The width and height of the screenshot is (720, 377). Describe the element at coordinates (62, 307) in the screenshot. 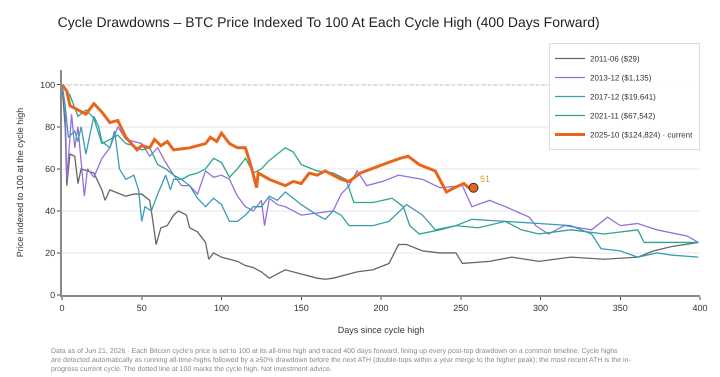

I see `x-tick-label: 0` at that location.